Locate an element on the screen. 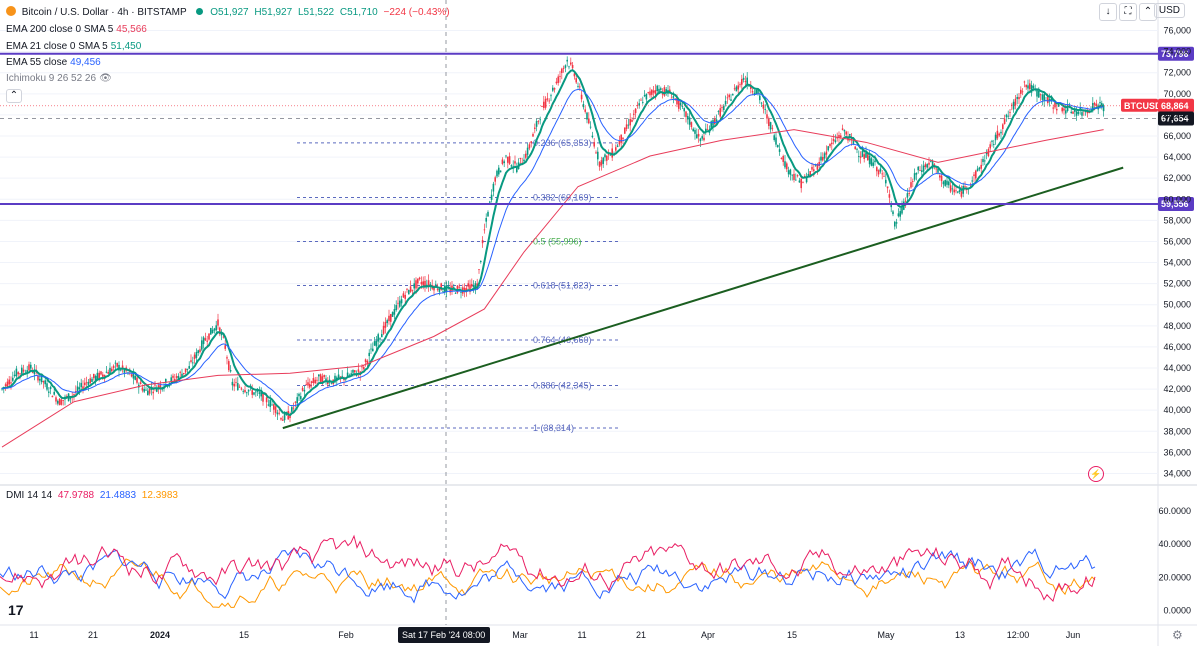 Image resolution: width=1197 pixels, height=646 pixels. legend-ema21: EMA 21 close 0 SMA 5 51,450 is located at coordinates (74, 46).